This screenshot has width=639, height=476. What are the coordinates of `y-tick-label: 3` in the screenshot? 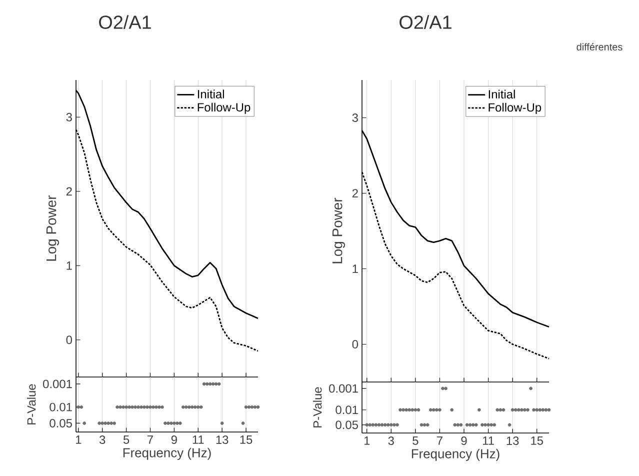 It's located at (69, 117).